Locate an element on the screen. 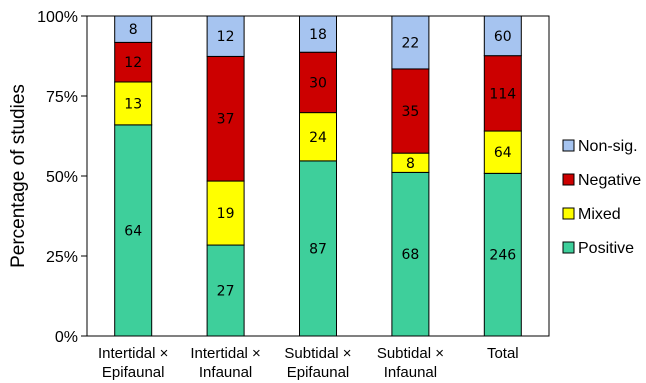  legend-label: Mixed is located at coordinates (599, 214).